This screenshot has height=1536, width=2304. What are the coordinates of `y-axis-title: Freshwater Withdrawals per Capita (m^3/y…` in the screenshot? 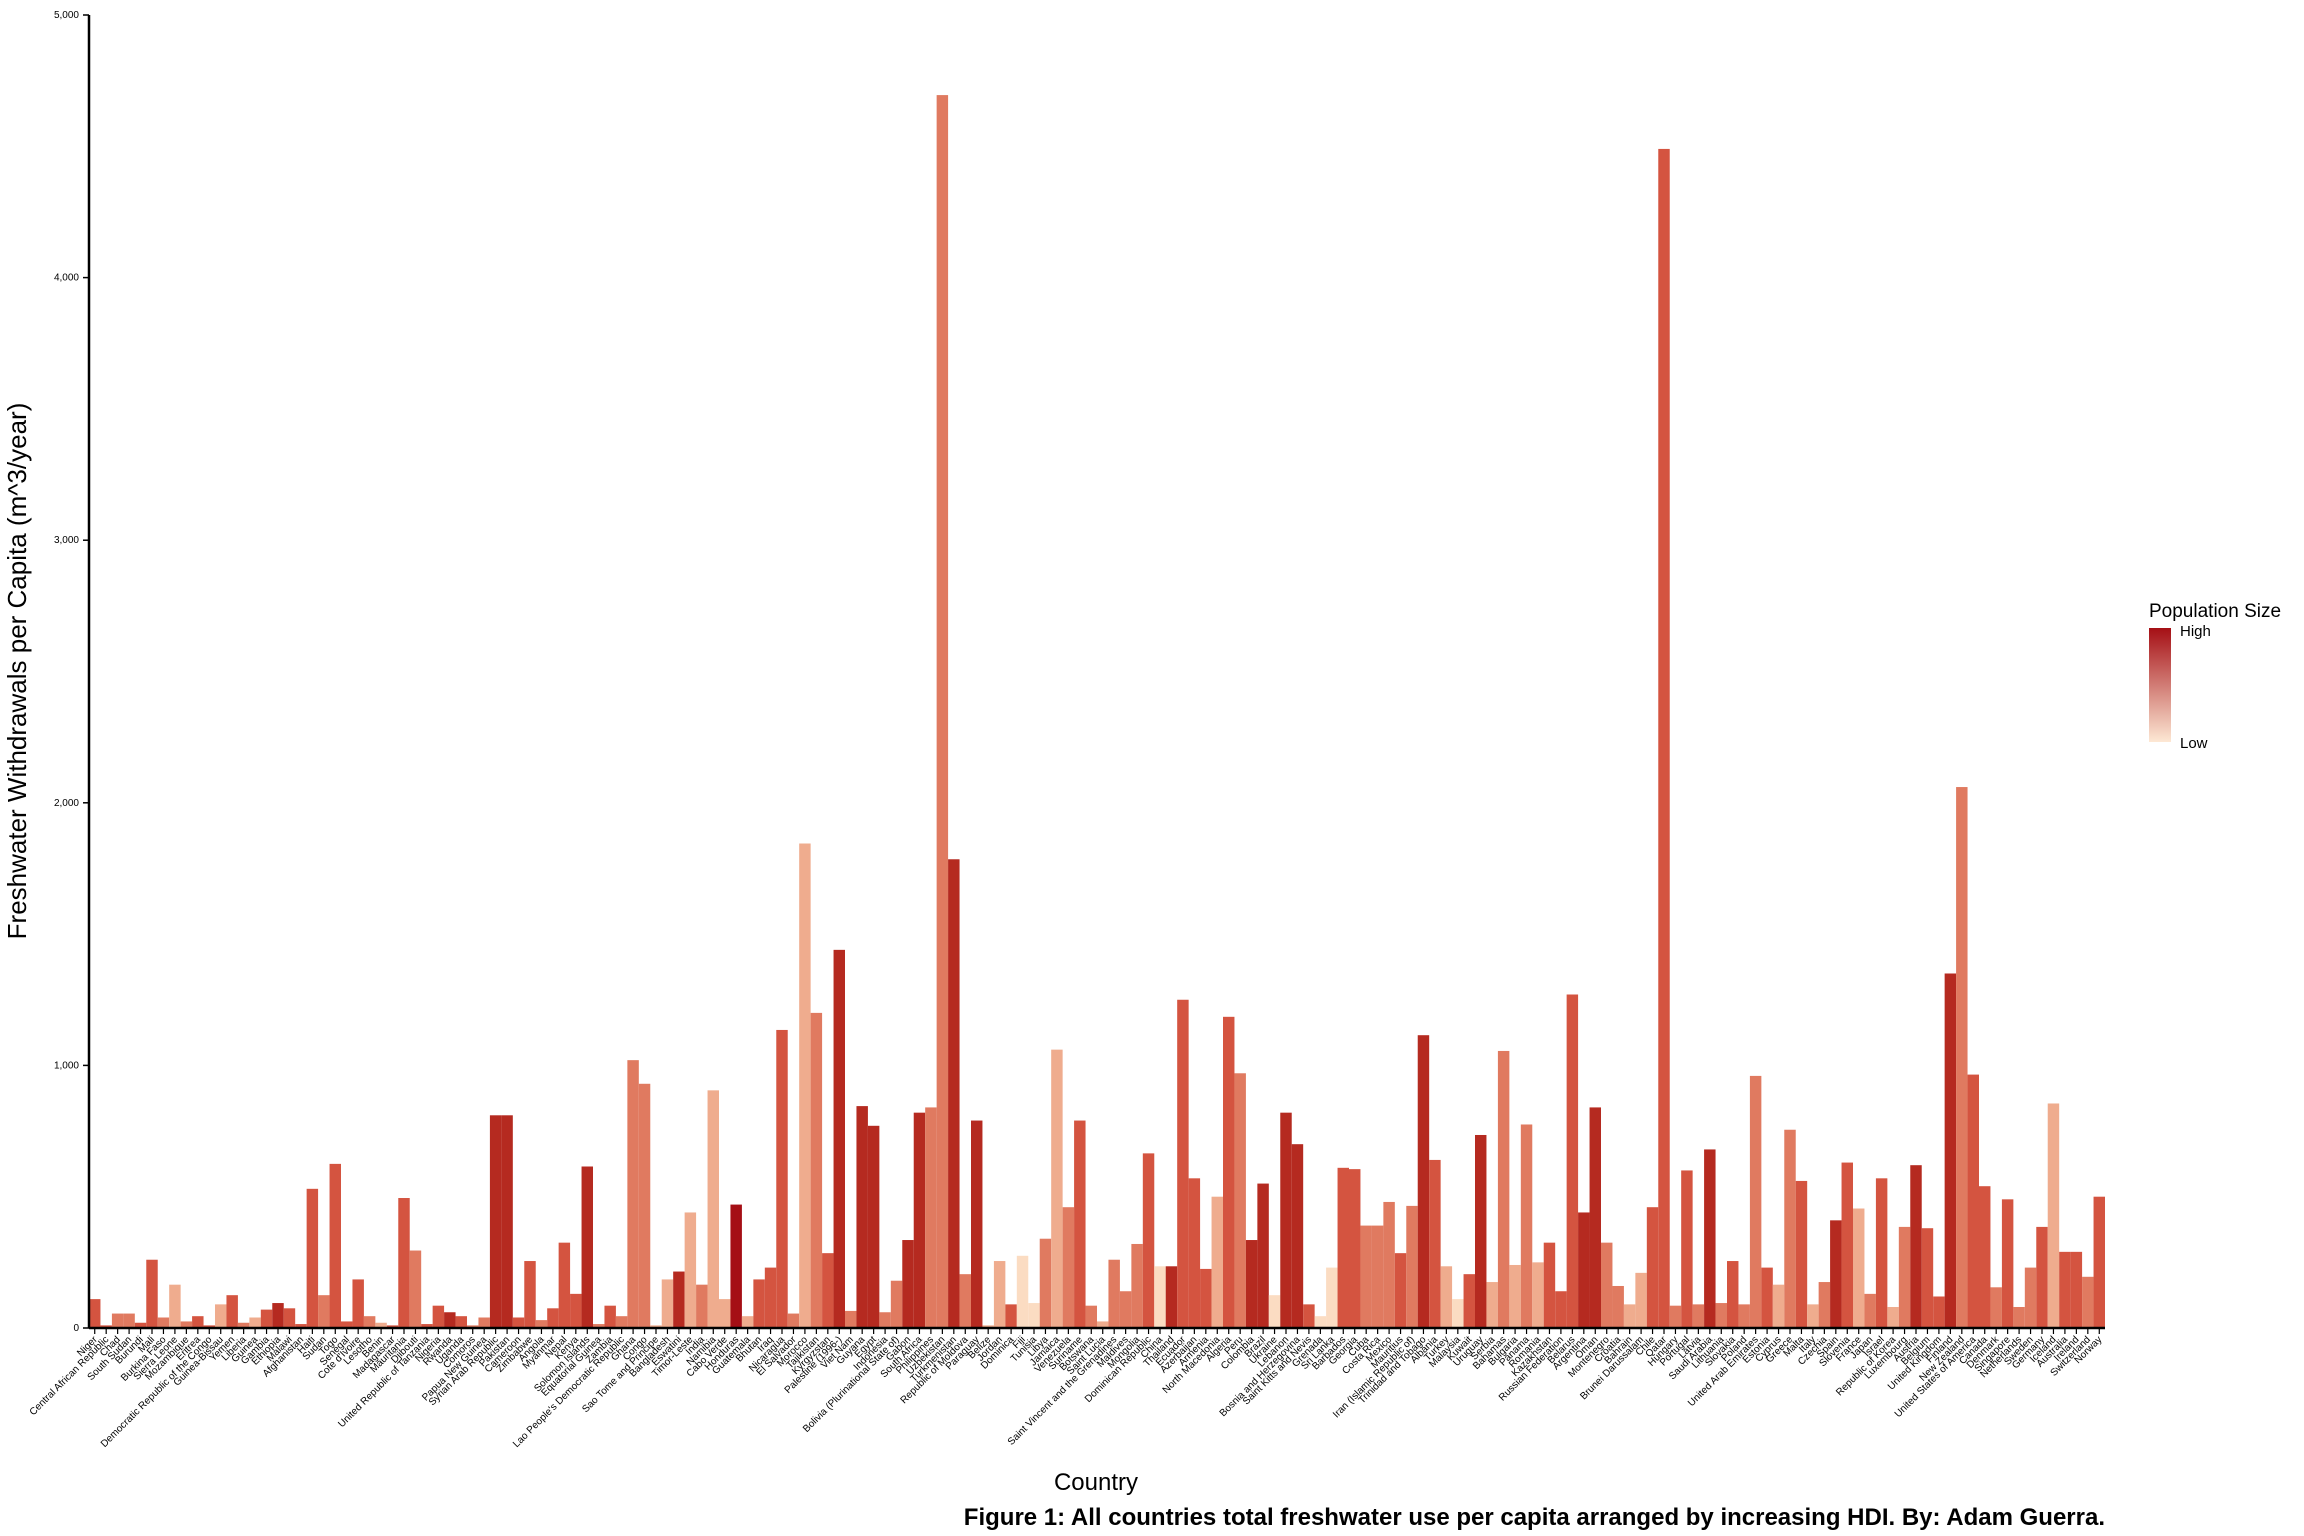 It's located at (17, 671).